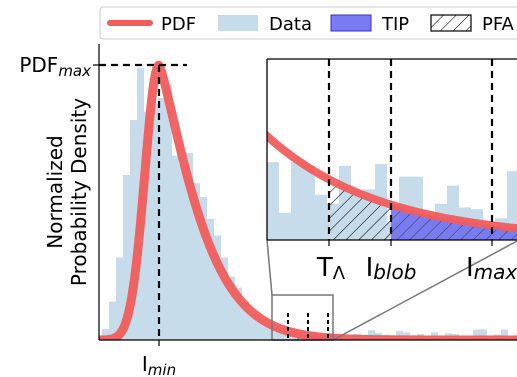  I want to click on legend-data-swatch, so click(238, 23).